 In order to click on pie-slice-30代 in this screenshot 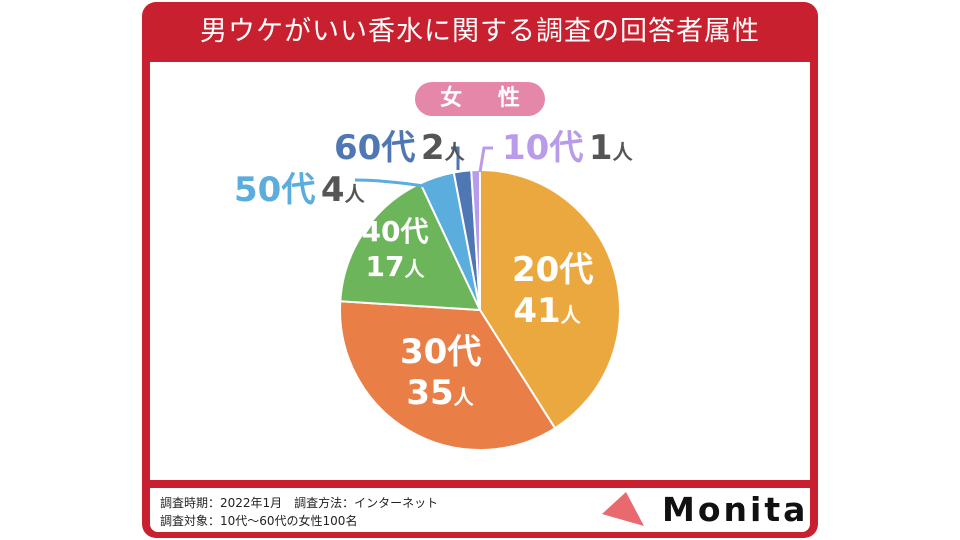, I will do `click(448, 375)`.